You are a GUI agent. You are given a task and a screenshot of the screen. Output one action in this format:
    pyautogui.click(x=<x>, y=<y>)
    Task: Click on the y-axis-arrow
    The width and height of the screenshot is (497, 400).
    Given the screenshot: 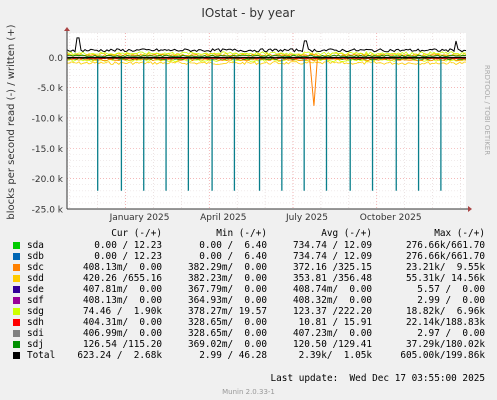 What is the action you would take?
    pyautogui.click(x=67, y=29)
    